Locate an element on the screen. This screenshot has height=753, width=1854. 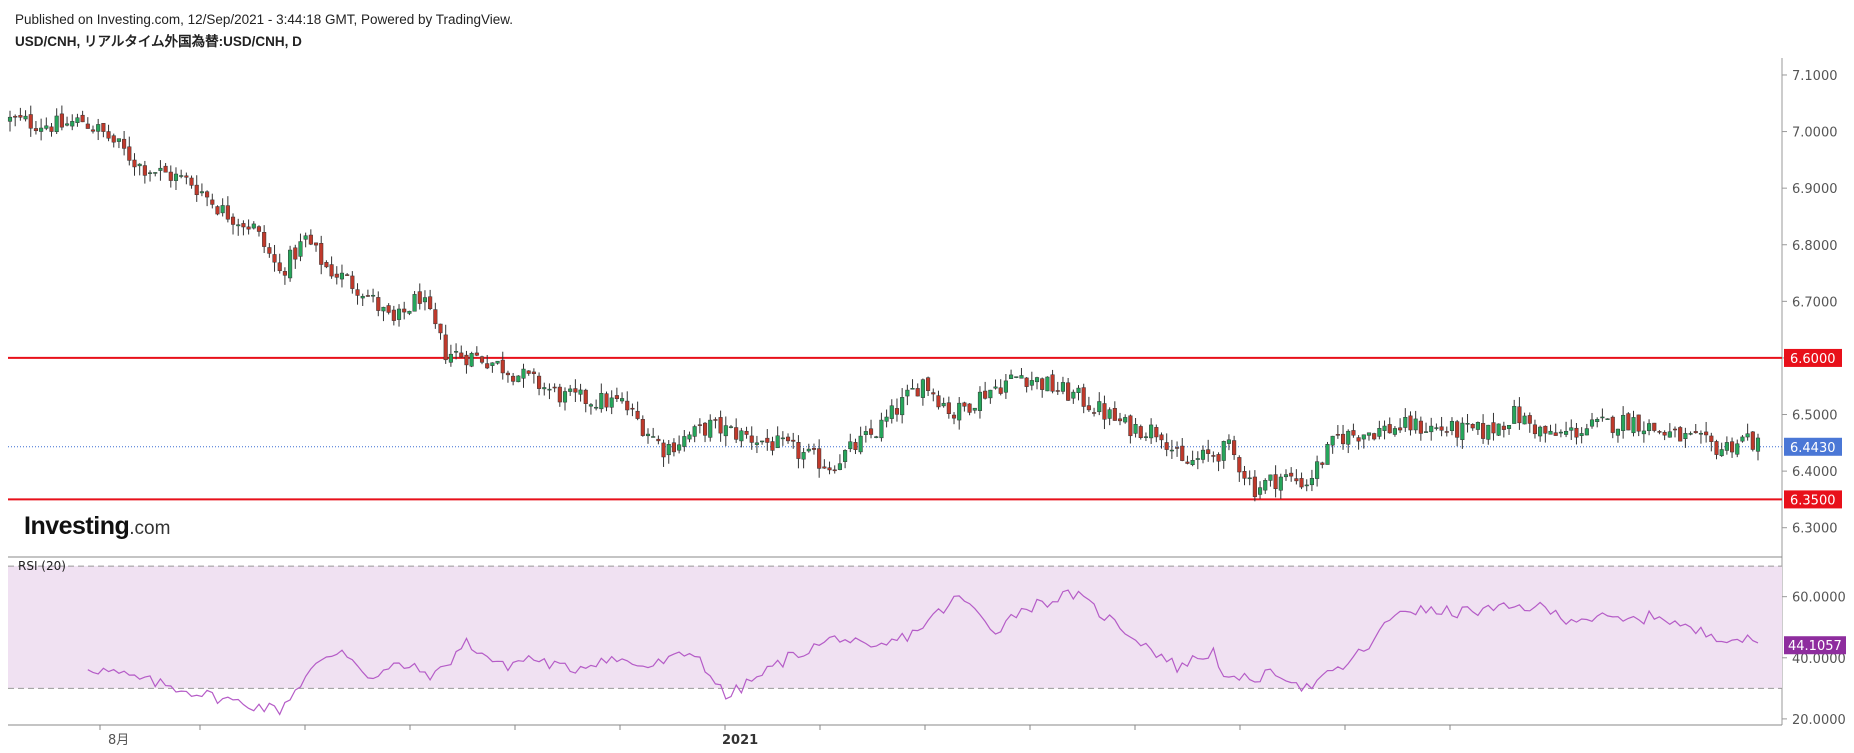
current-price-label: 6.4430 is located at coordinates (1813, 448).